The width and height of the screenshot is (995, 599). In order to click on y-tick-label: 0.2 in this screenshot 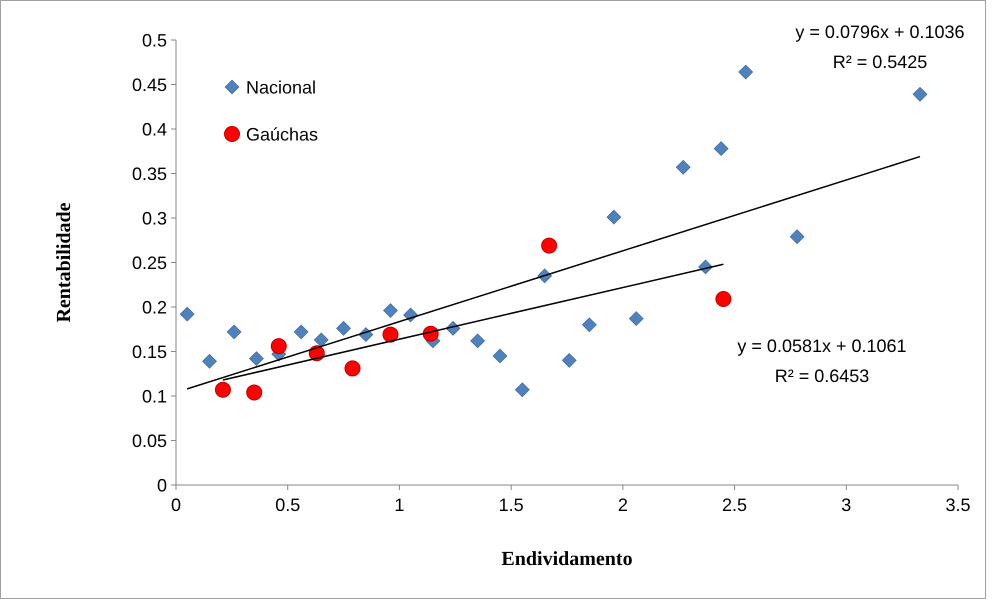, I will do `click(154, 307)`.